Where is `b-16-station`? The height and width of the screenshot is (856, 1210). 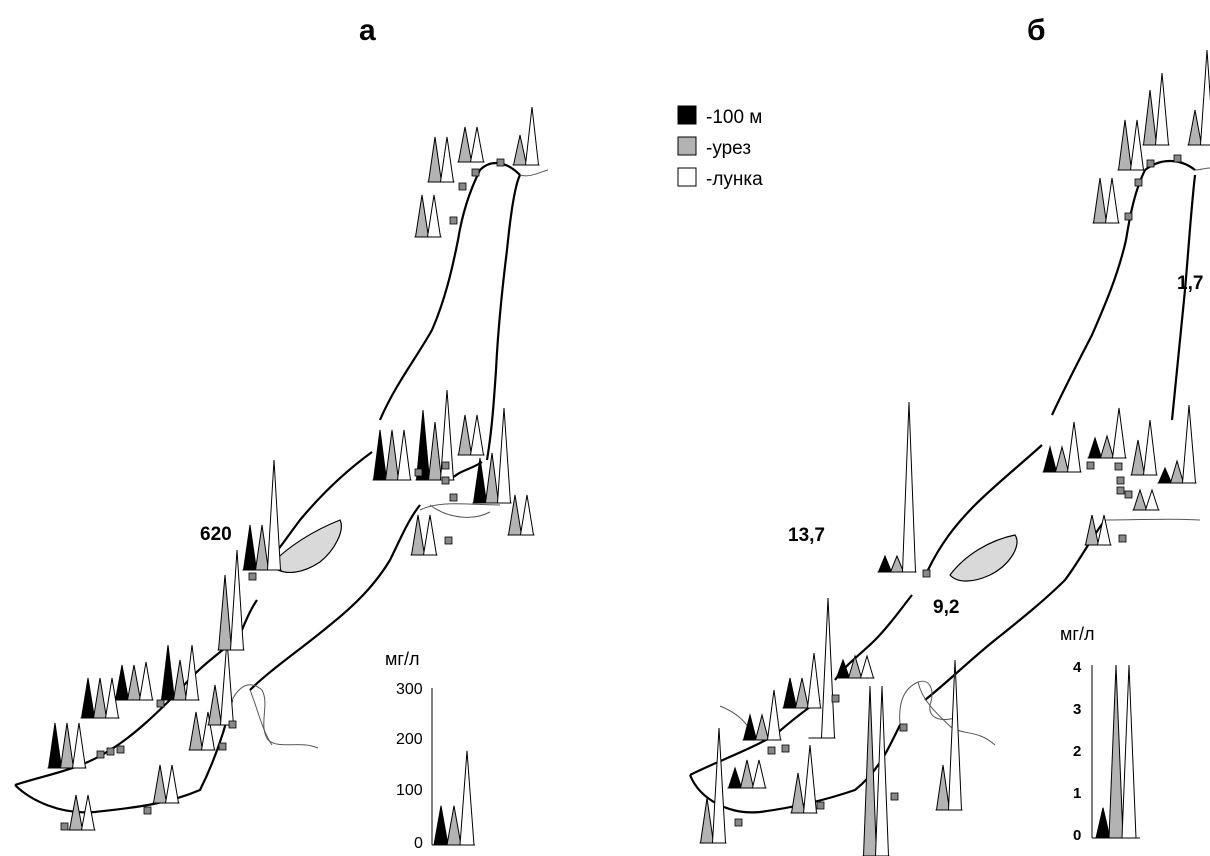
b-16-station is located at coordinates (713, 785).